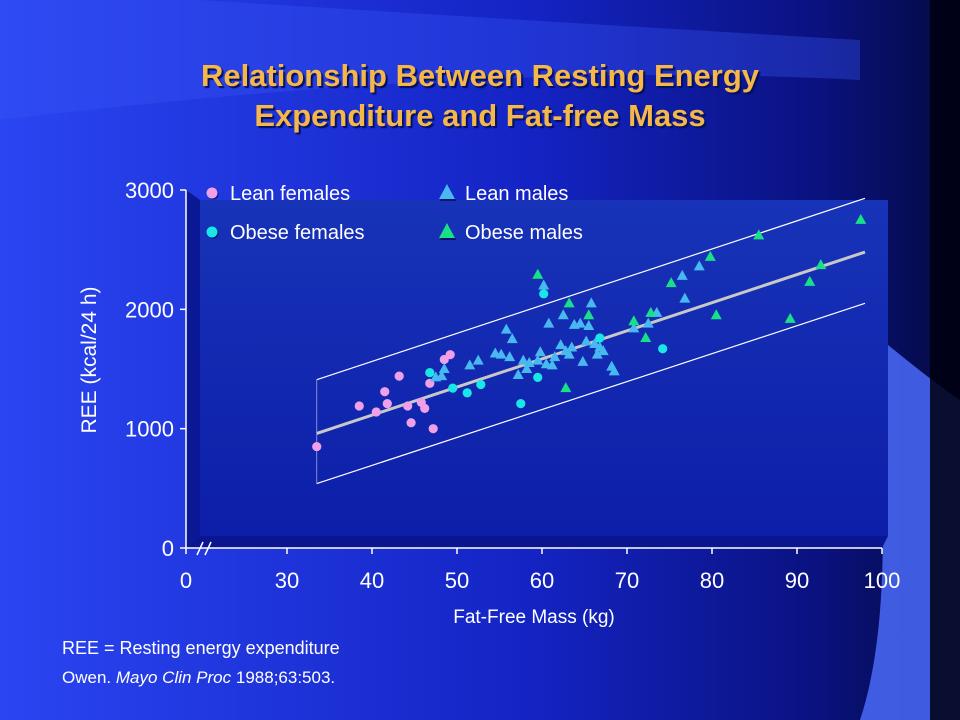  What do you see at coordinates (372, 580) in the screenshot?
I see `x-tick-label: 40` at bounding box center [372, 580].